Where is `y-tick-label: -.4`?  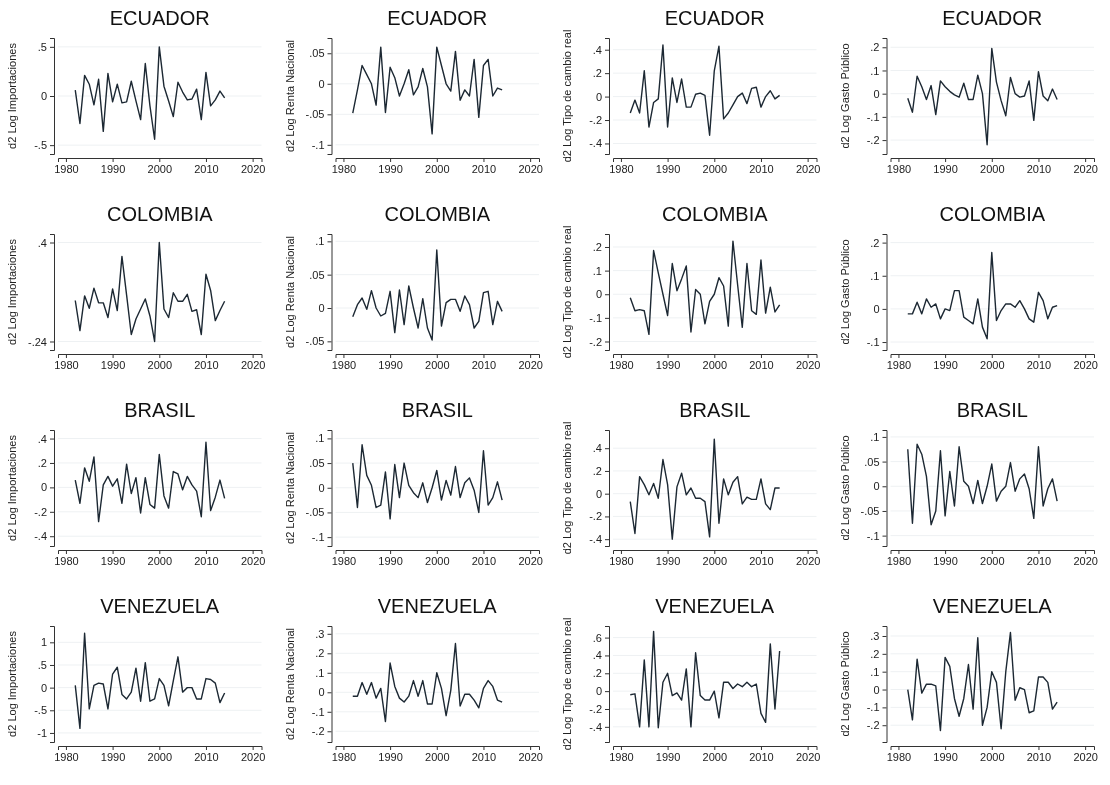
y-tick-label: -.4 is located at coordinates (595, 726).